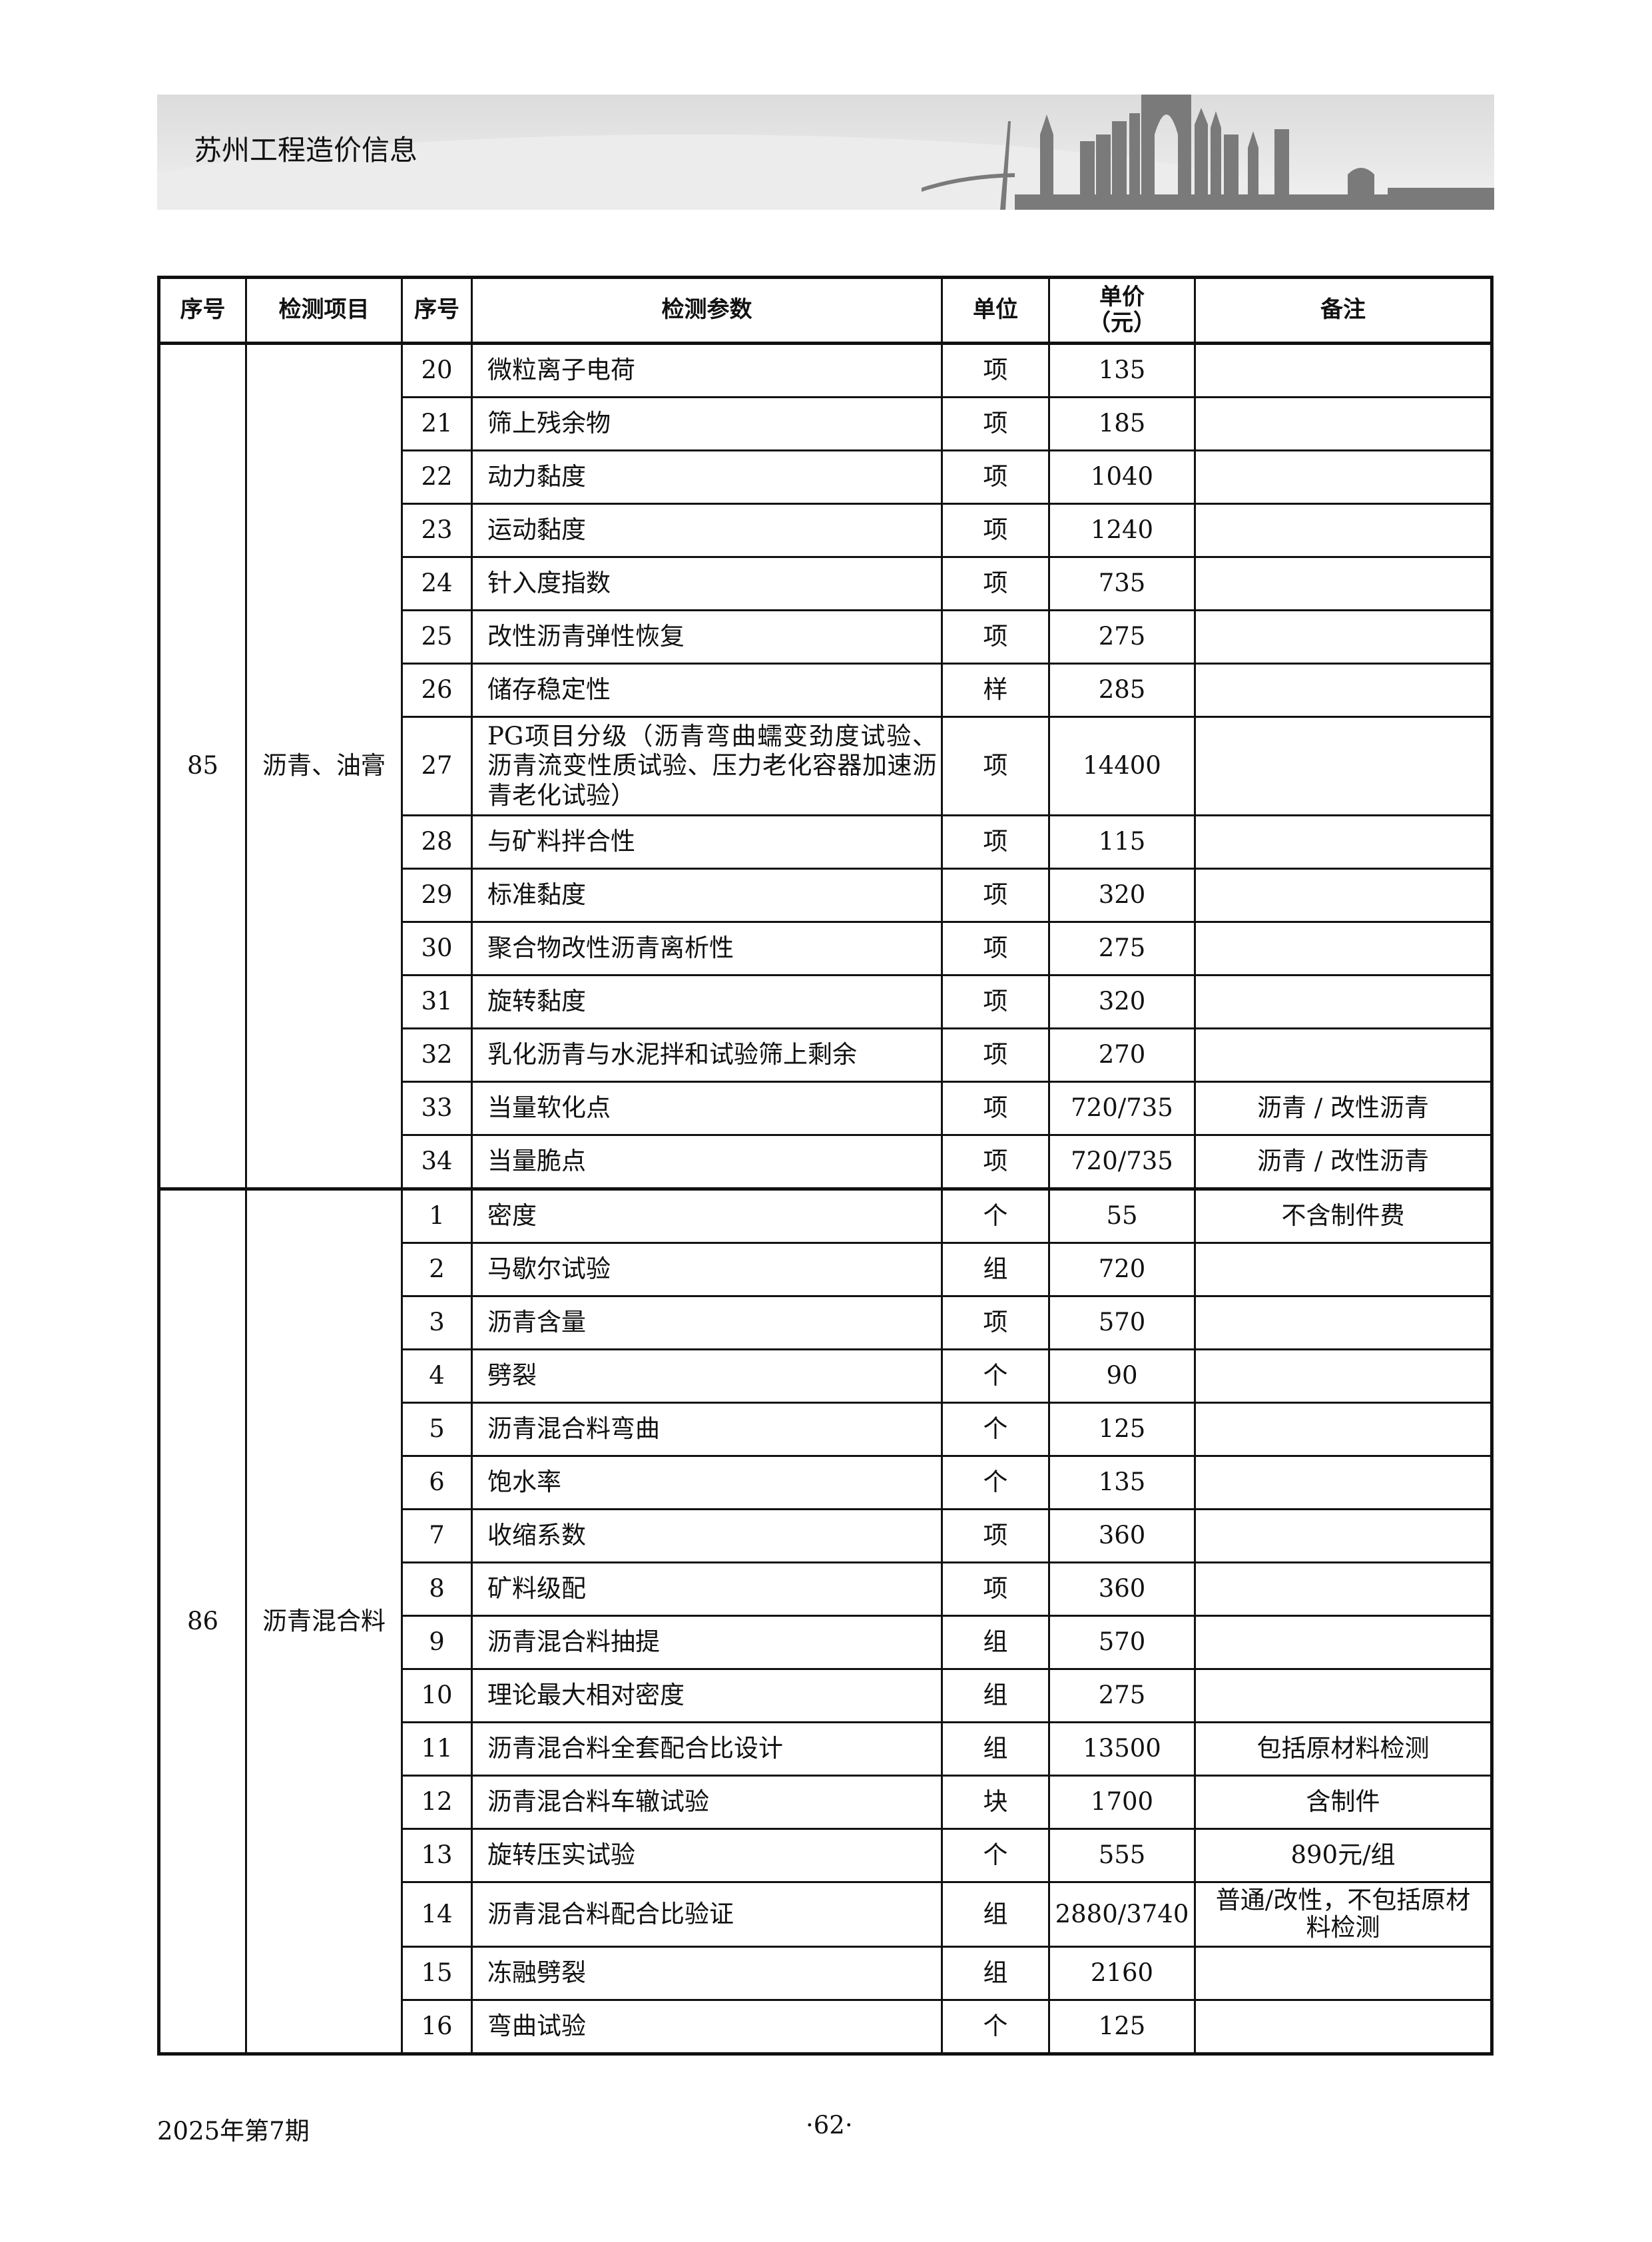 The image size is (1652, 2242). What do you see at coordinates (707, 1589) in the screenshot?
I see `param-name: 矿料级配` at bounding box center [707, 1589].